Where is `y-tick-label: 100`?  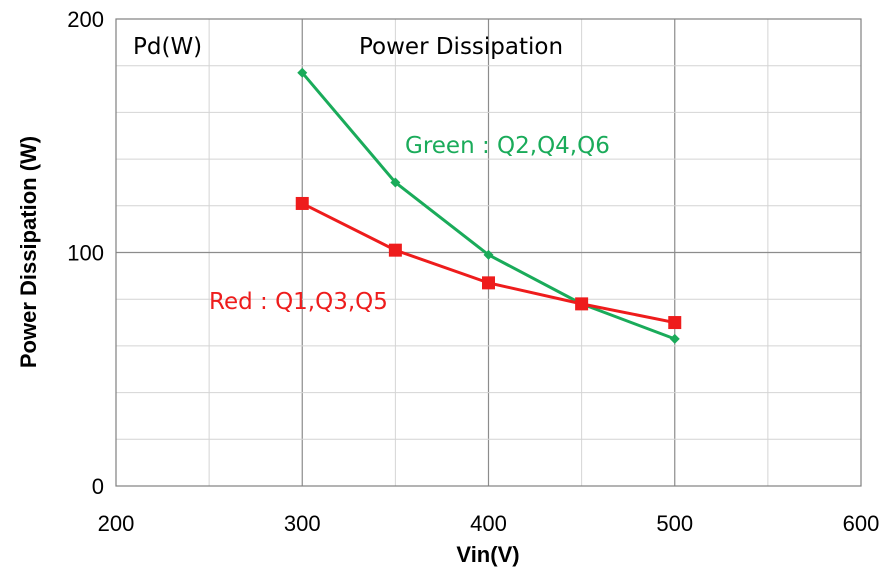
y-tick-label: 100 is located at coordinates (85, 253).